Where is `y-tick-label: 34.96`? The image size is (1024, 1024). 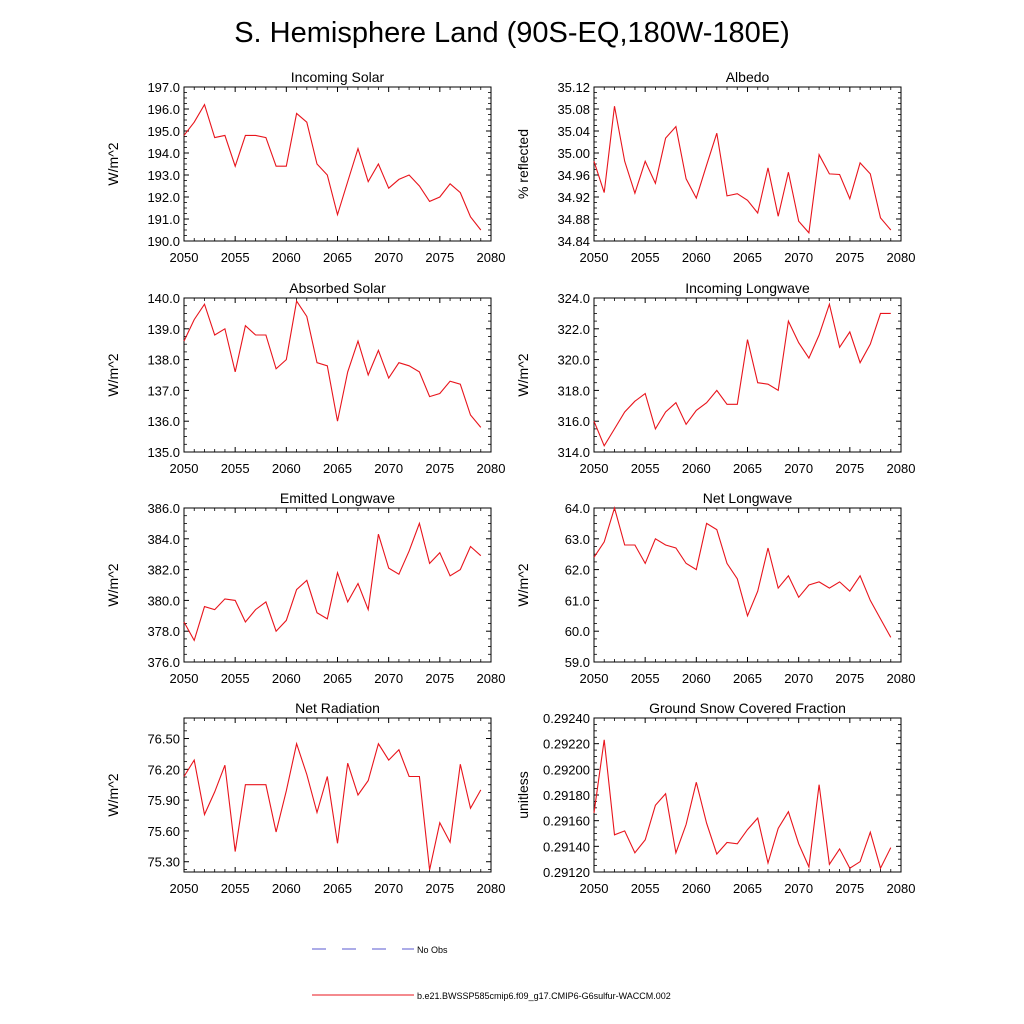
y-tick-label: 34.96 is located at coordinates (573, 175).